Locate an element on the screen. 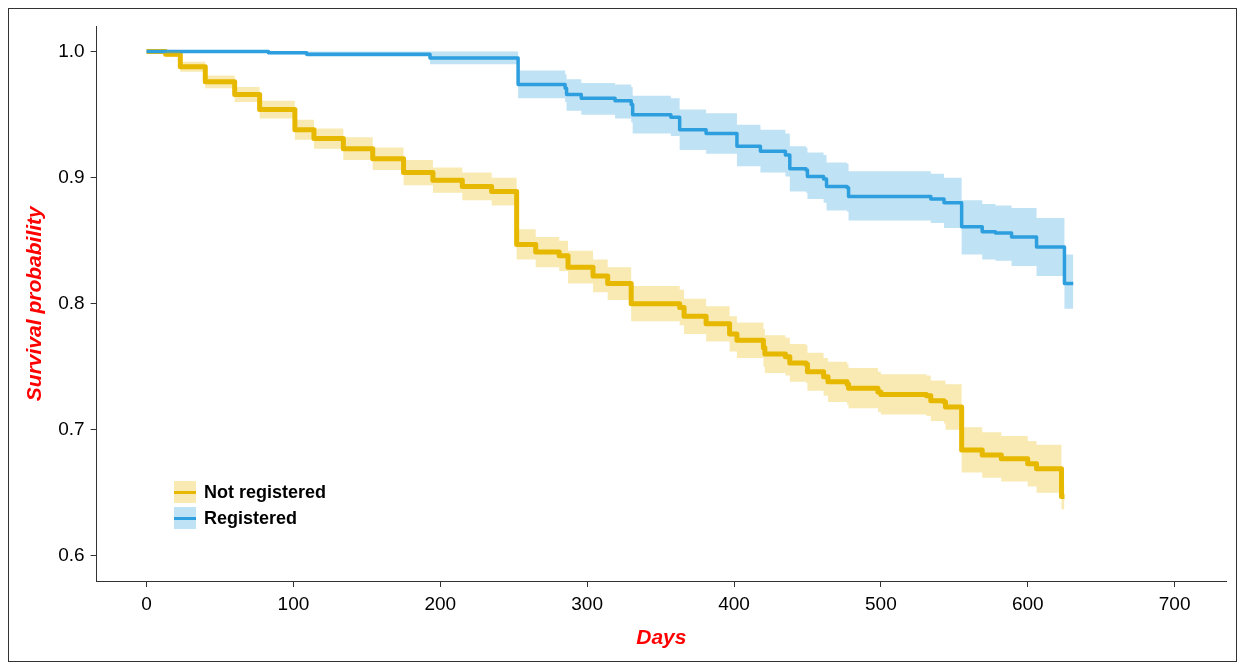 The width and height of the screenshot is (1245, 671). legend-label: Not registered is located at coordinates (265, 492).